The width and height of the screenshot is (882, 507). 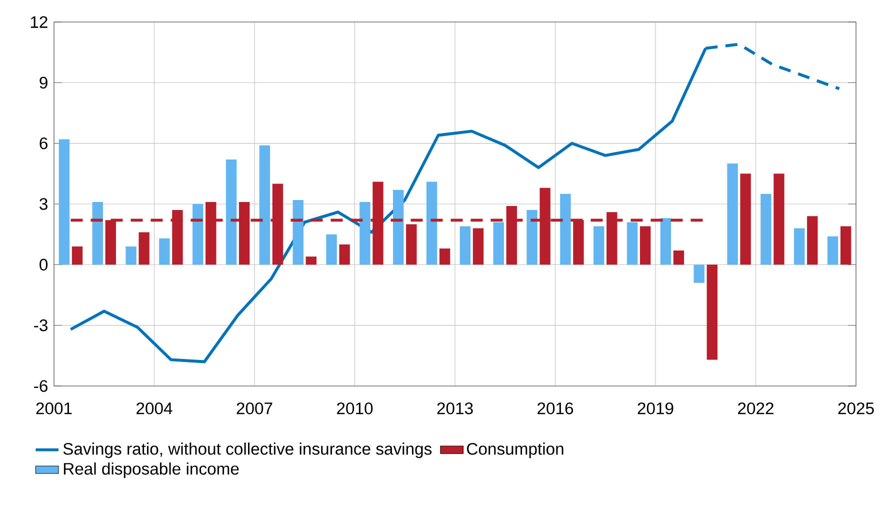 What do you see at coordinates (556, 408) in the screenshot?
I see `x-tick-label: 2016` at bounding box center [556, 408].